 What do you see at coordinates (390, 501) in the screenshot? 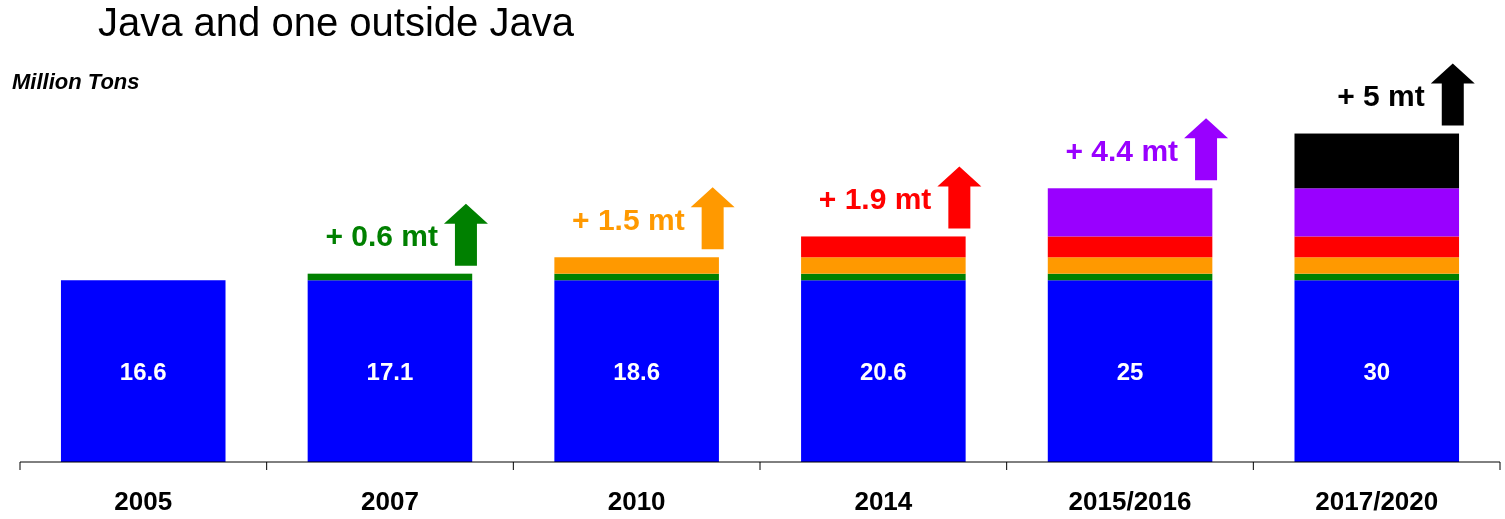
I see `x-tick-label: 2007` at bounding box center [390, 501].